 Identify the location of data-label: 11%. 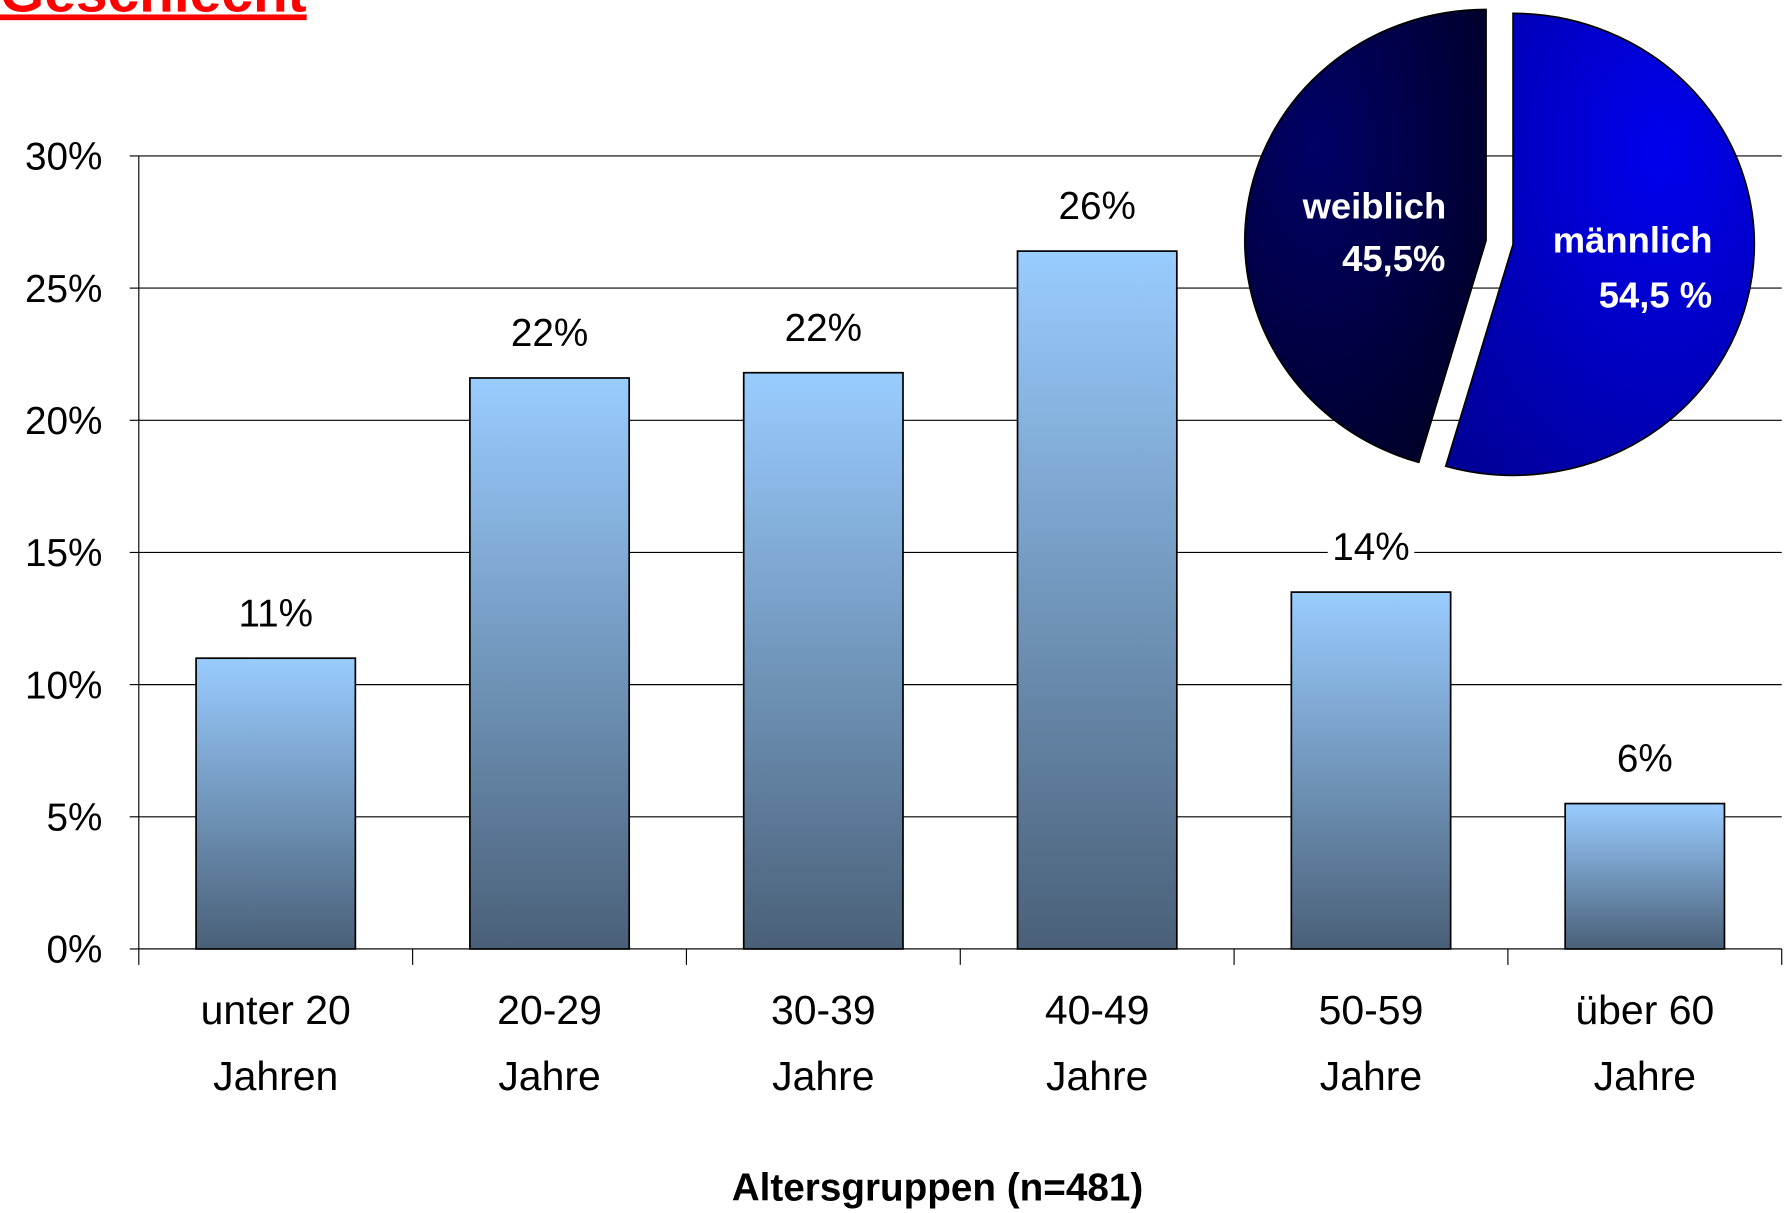
(275, 613).